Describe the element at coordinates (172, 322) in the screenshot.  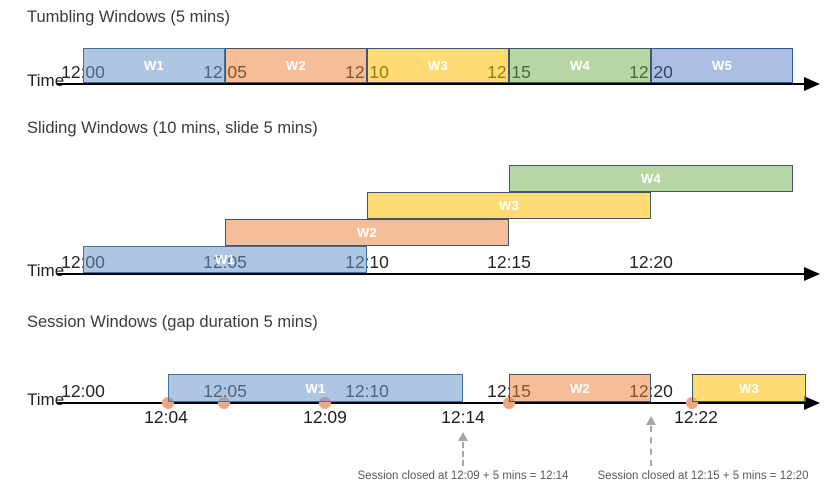
I see `session-windows-title: Session Windows (gap duration 5 mins)` at that location.